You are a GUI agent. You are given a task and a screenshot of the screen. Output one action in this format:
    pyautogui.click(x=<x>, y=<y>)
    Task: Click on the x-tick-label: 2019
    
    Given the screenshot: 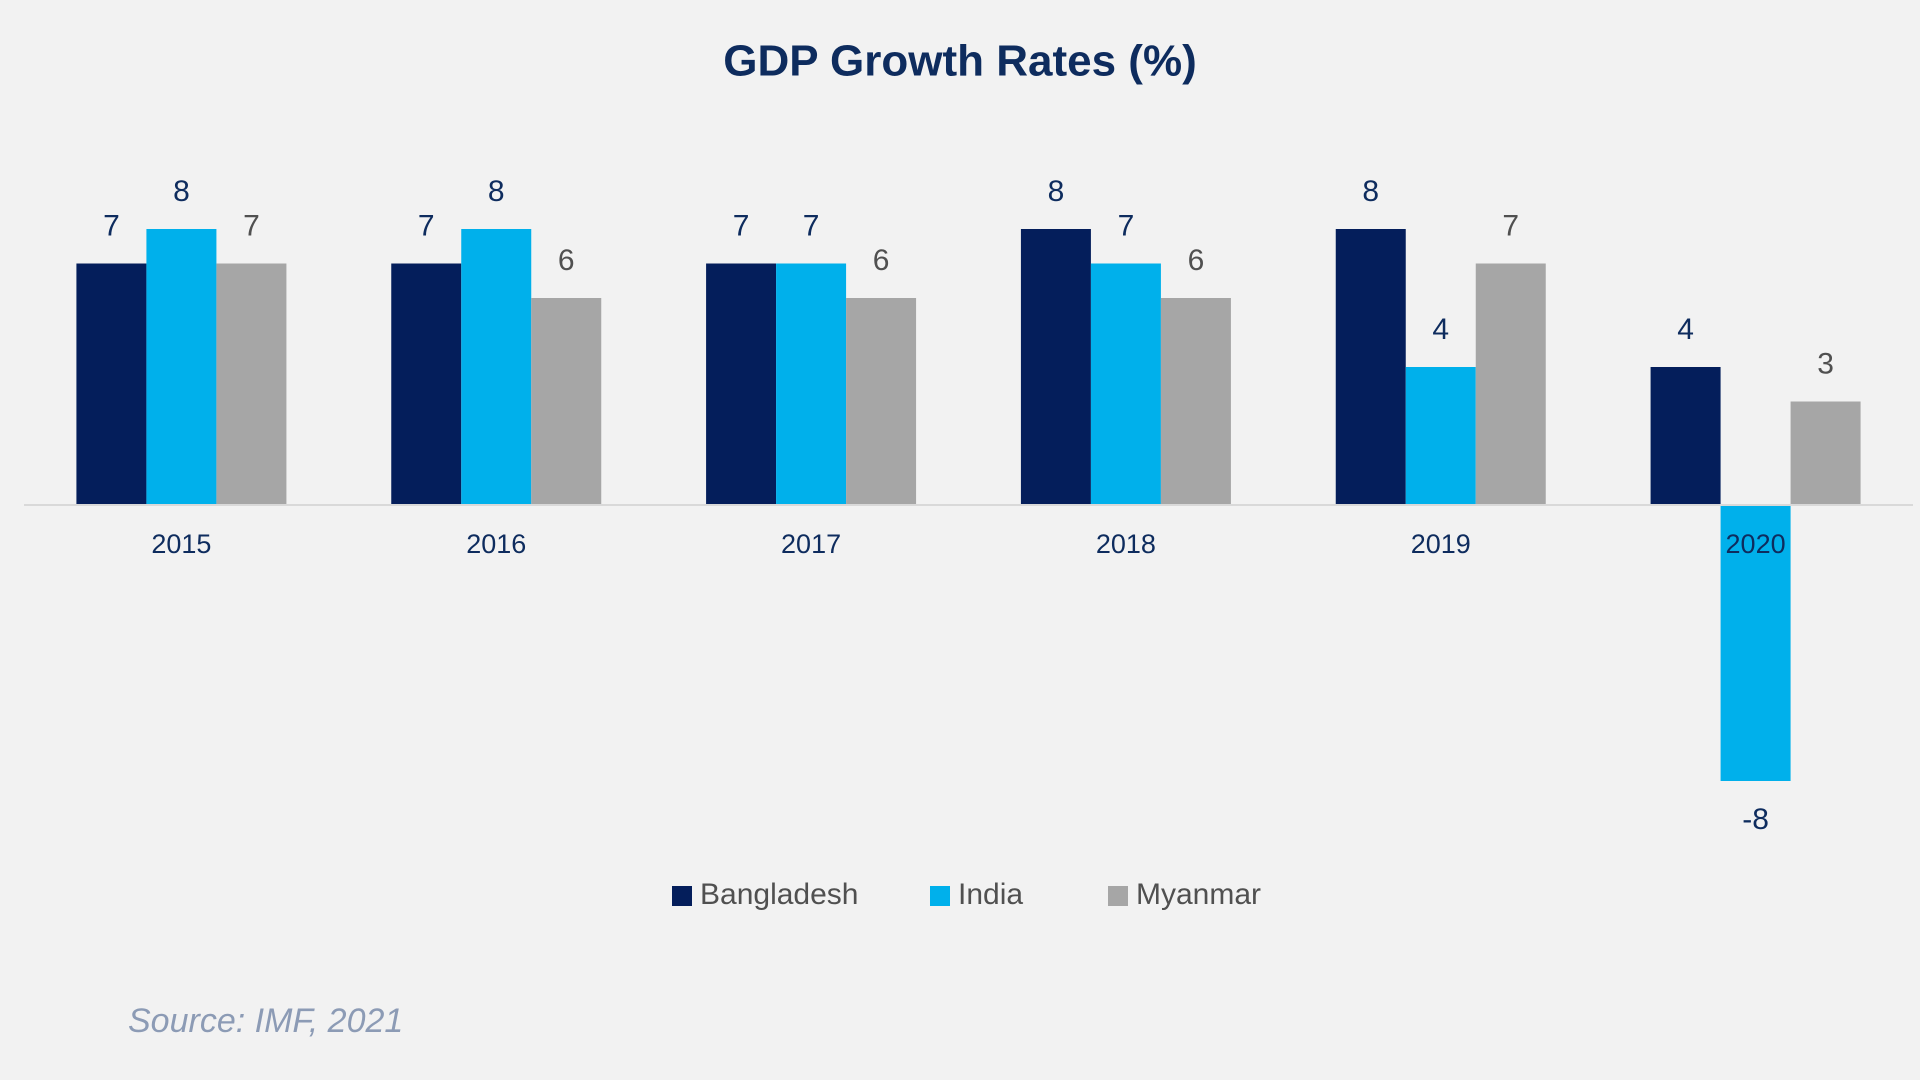 What is the action you would take?
    pyautogui.click(x=1441, y=544)
    